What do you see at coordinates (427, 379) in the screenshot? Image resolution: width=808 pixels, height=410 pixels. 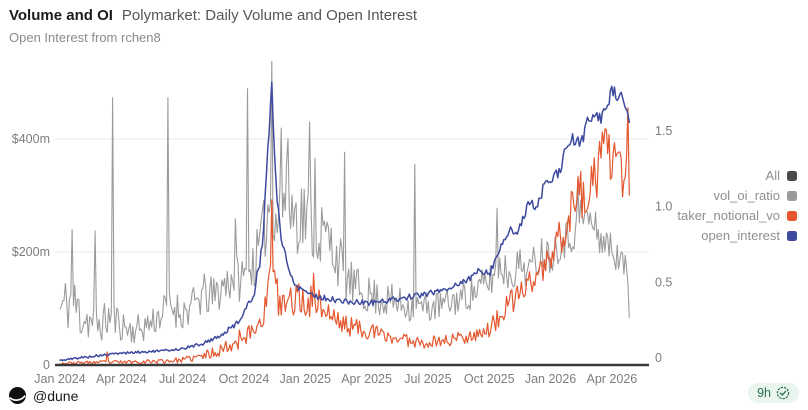 I see `x-tick-label: Jul 2025` at bounding box center [427, 379].